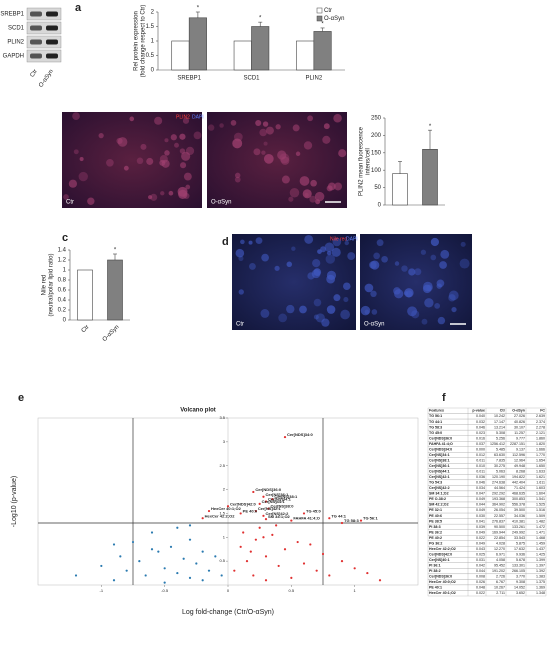 This screenshot has height=655, width=550. Describe the element at coordinates (540, 510) in the screenshot. I see `table-cell: 1.516` at that location.